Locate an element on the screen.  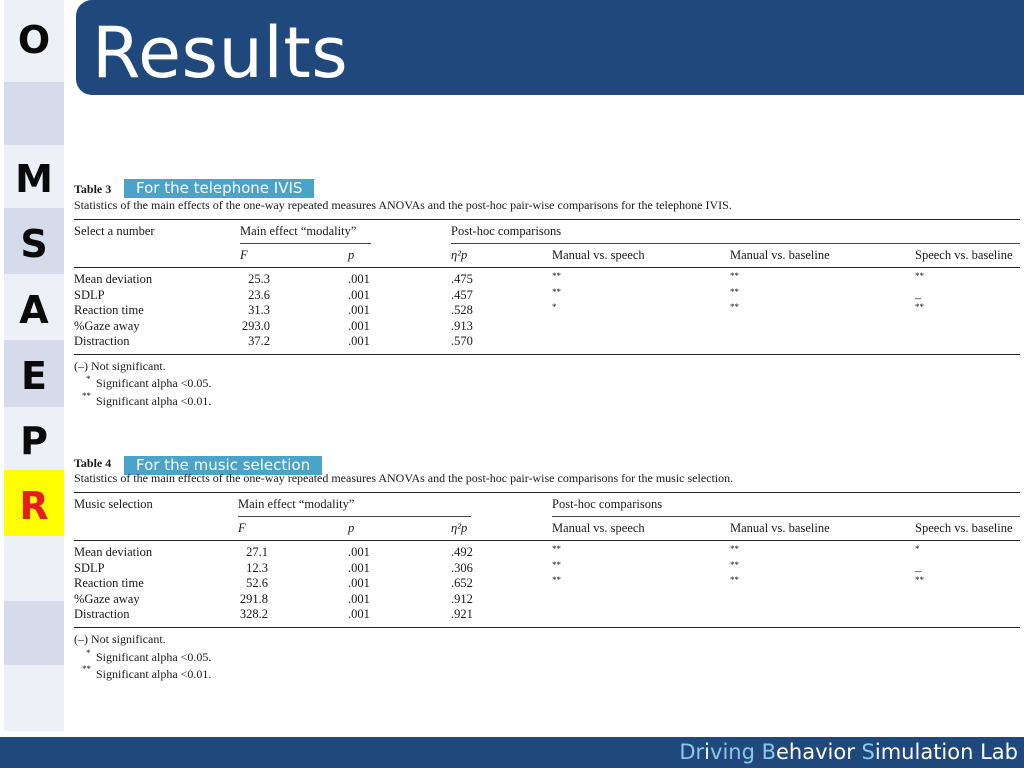
footer-lab-name: Driving Behavior Simulation Lab is located at coordinates (848, 752).